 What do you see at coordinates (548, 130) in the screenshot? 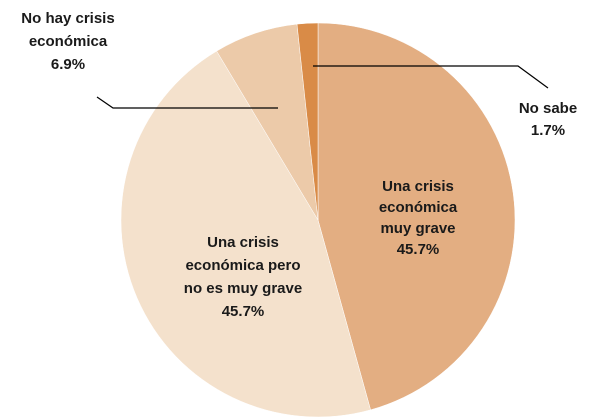
I see `value-label: 1.7%` at bounding box center [548, 130].